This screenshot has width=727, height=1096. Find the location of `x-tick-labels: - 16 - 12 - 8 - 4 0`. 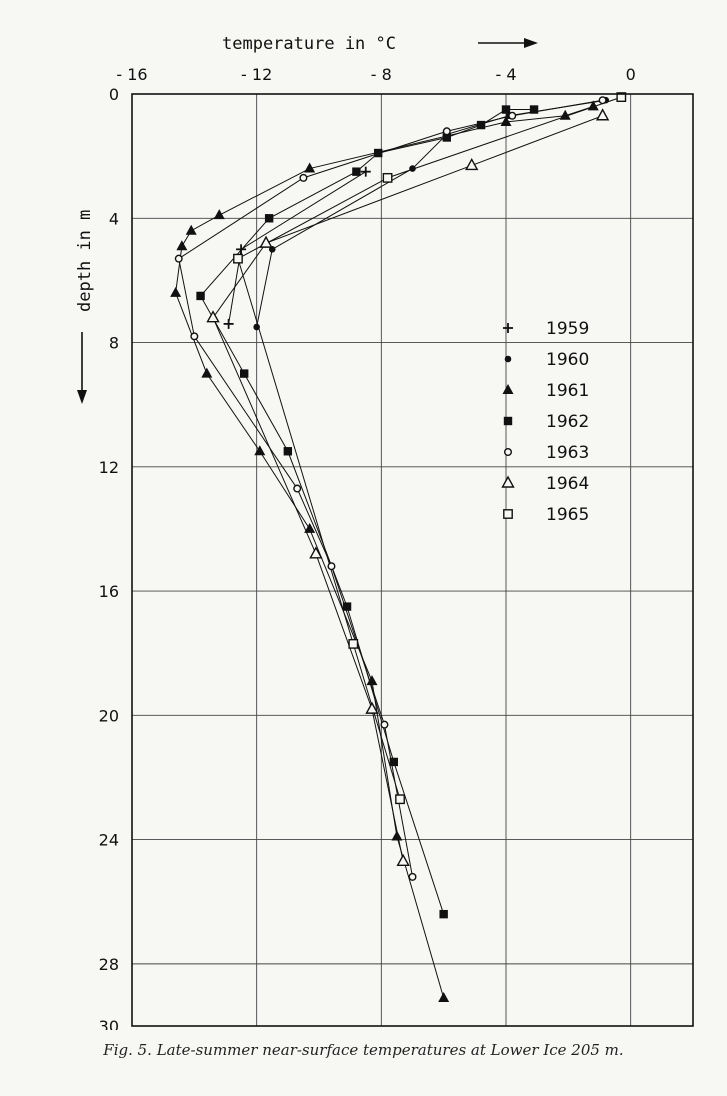

x-tick-labels: - 16 - 12 - 8 - 4 0 is located at coordinates (375, 74).